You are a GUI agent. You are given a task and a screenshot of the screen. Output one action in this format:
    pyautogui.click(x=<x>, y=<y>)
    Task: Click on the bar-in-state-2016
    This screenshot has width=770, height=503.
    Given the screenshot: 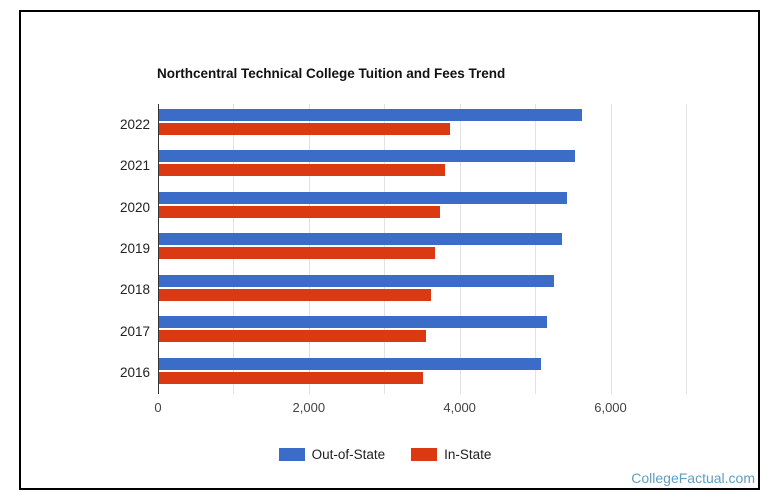 What is the action you would take?
    pyautogui.click(x=291, y=377)
    